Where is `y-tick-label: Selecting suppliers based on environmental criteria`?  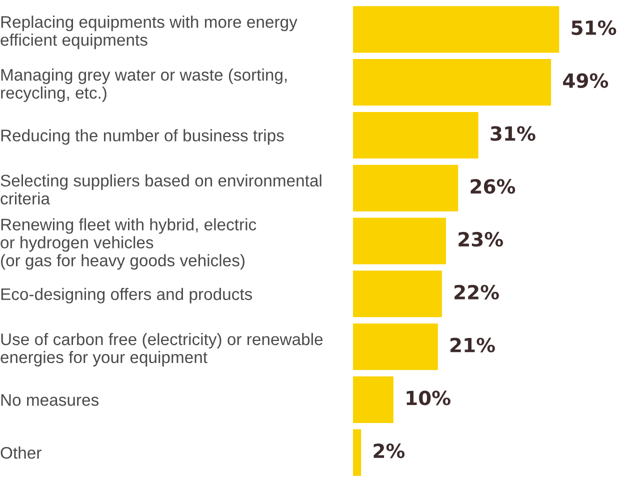
y-tick-label: Selecting suppliers based on environmental criteria is located at coordinates (161, 189).